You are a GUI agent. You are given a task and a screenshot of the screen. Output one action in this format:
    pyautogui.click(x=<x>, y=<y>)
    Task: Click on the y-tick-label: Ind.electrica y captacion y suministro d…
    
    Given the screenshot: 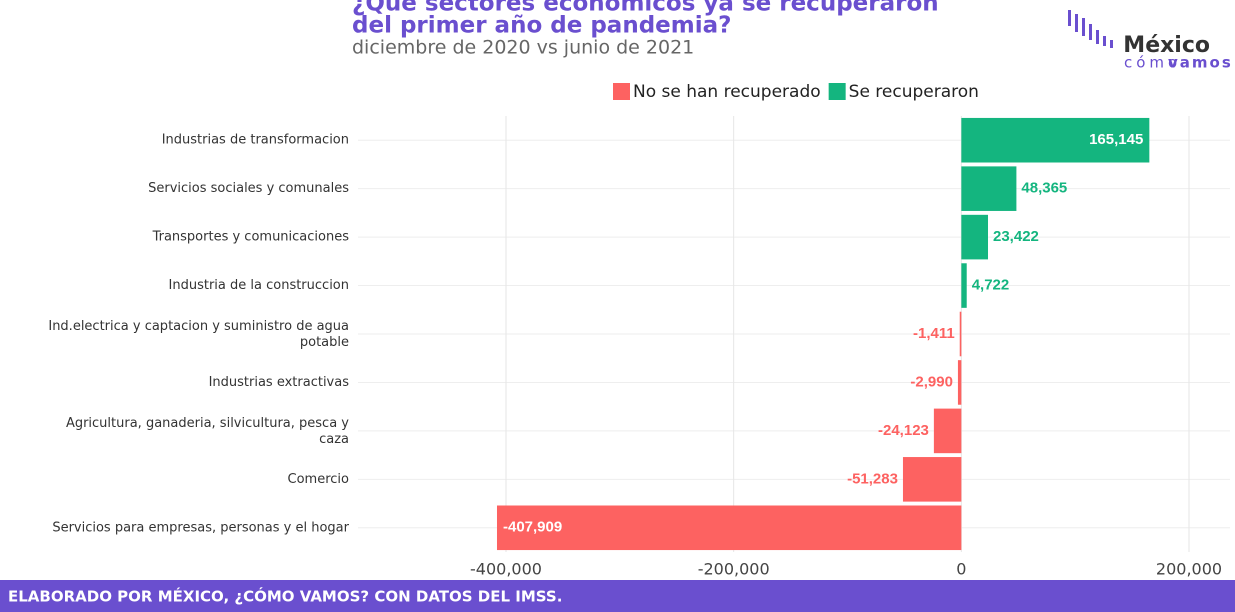 What is the action you would take?
    pyautogui.click(x=198, y=334)
    